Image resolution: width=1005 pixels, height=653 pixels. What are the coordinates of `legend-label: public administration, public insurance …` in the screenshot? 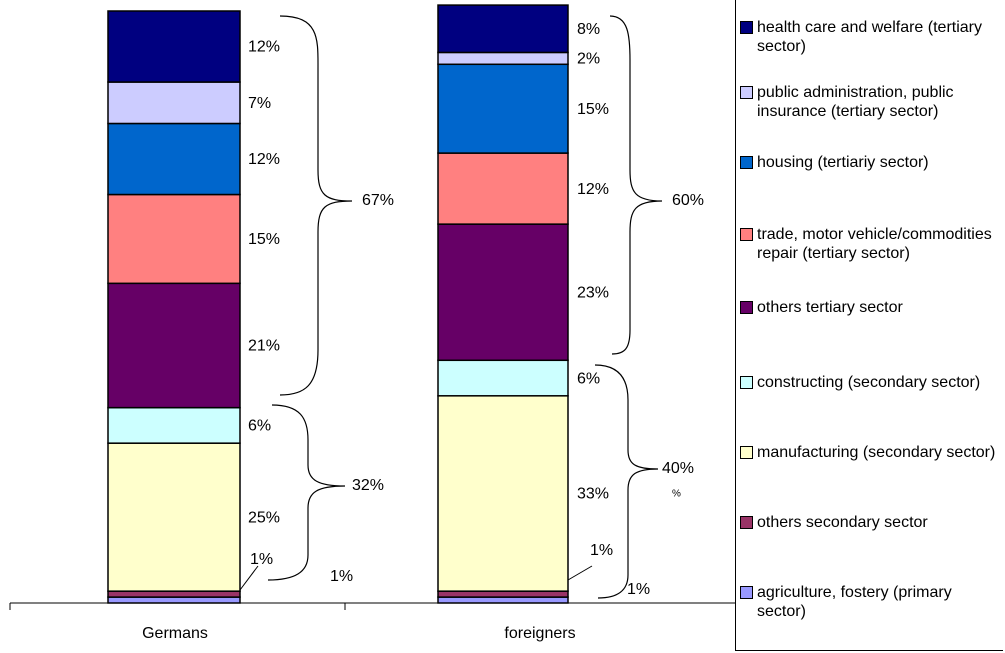 It's located at (855, 102).